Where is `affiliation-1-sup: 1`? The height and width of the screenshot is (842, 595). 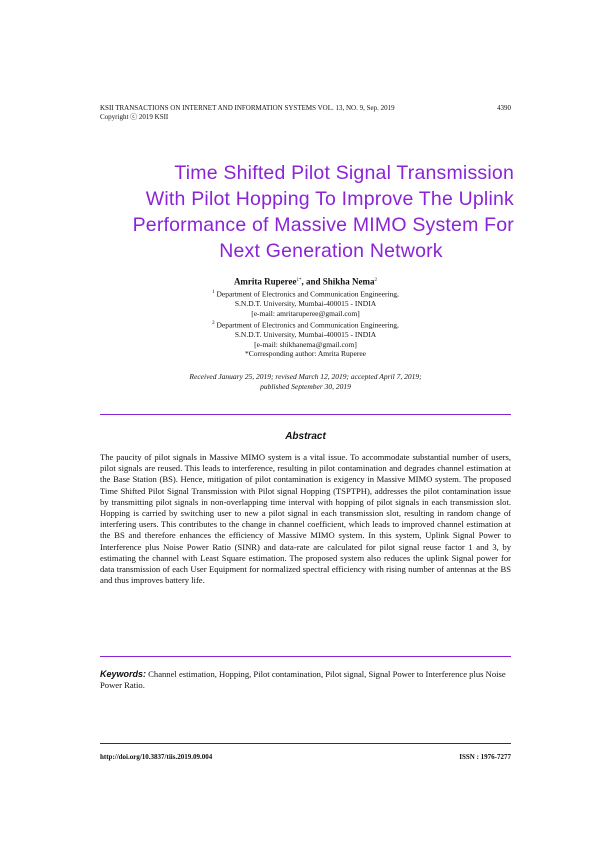
affiliation-1-sup: 1 is located at coordinates (213, 292).